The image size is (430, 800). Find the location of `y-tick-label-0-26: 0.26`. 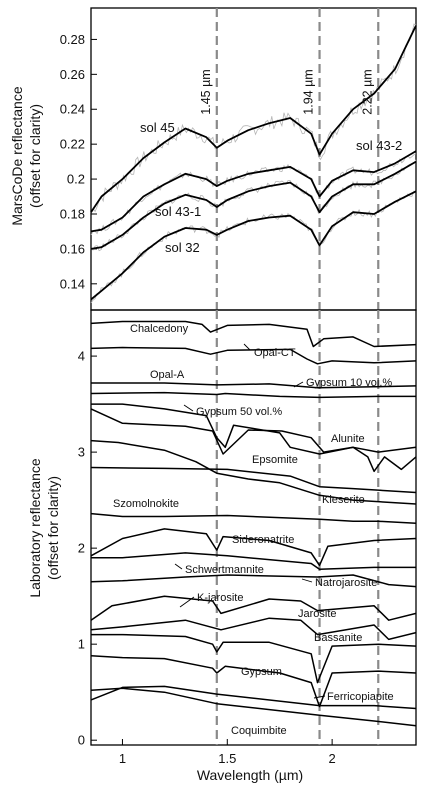

y-tick-label-0-26: 0.26 is located at coordinates (72, 74).